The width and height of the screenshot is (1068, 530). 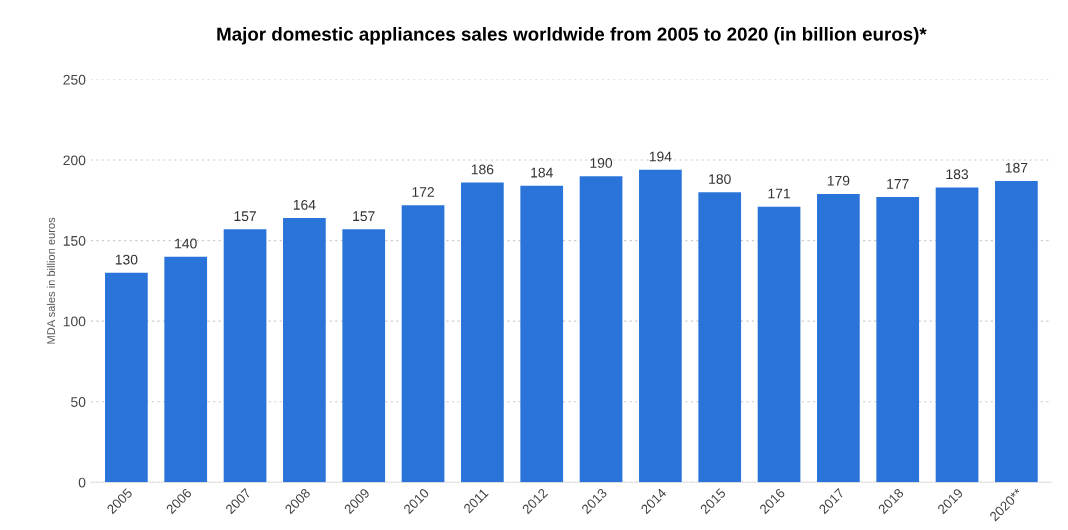 What do you see at coordinates (660, 156) in the screenshot?
I see `data-label: 194` at bounding box center [660, 156].